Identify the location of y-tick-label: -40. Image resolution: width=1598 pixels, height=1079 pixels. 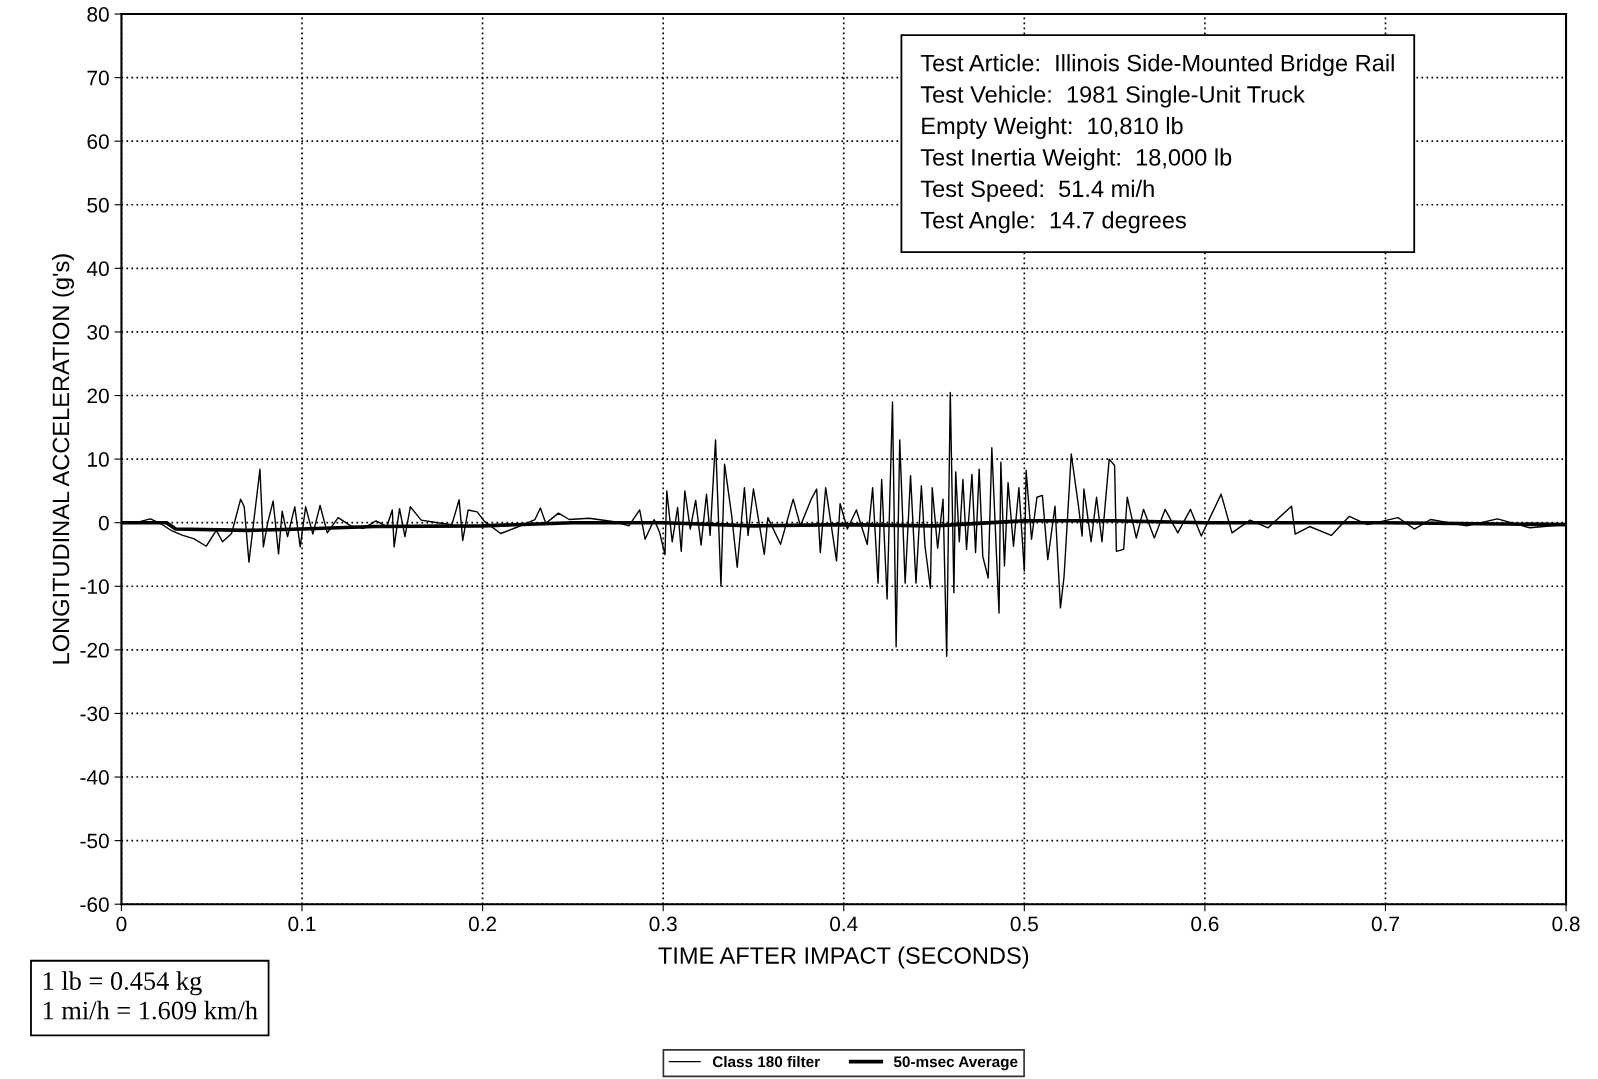
(94, 777).